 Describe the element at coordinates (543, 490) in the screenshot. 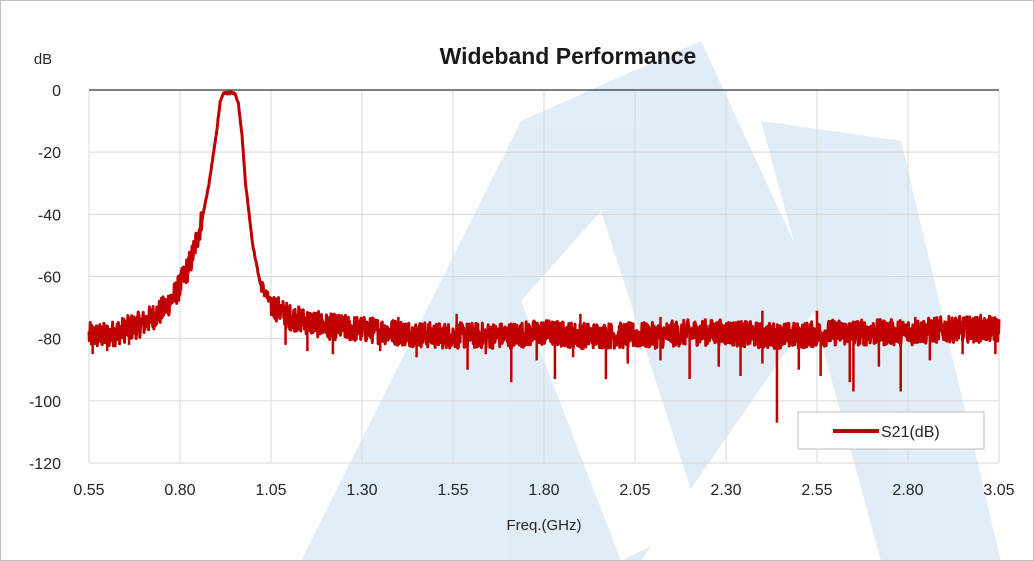

I see `x-tick-label: 1.80` at that location.